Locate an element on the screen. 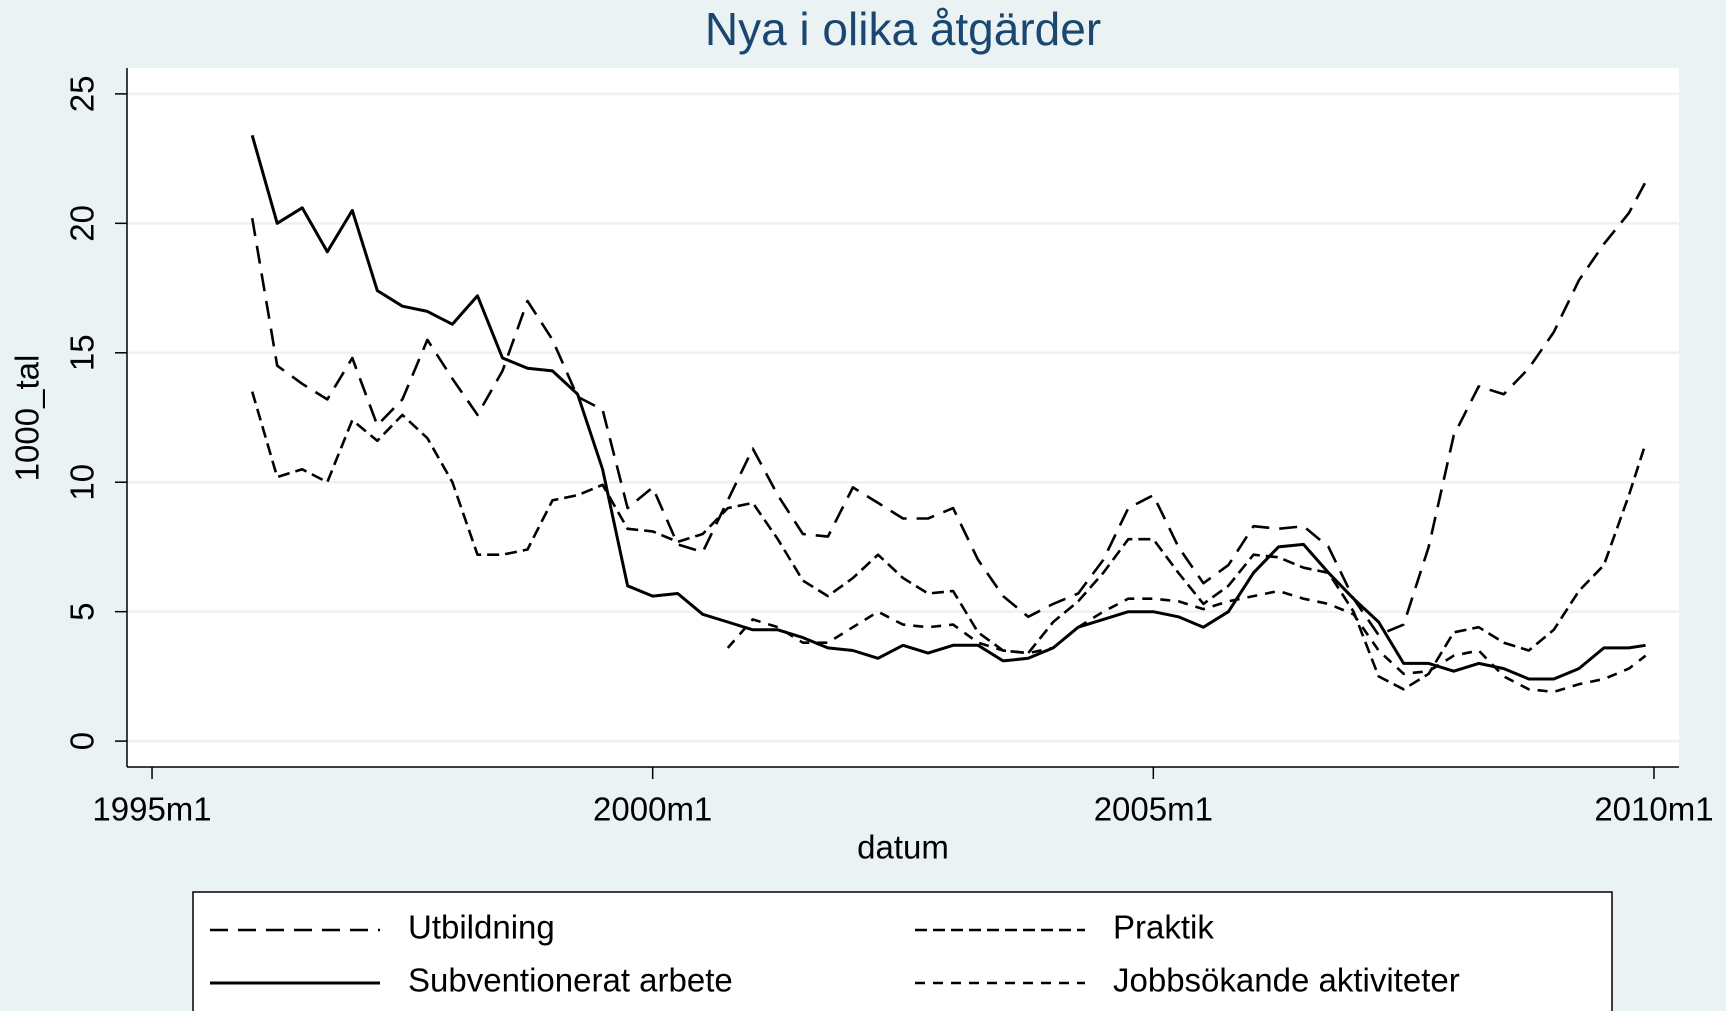  series-line is located at coordinates (1186, 641).